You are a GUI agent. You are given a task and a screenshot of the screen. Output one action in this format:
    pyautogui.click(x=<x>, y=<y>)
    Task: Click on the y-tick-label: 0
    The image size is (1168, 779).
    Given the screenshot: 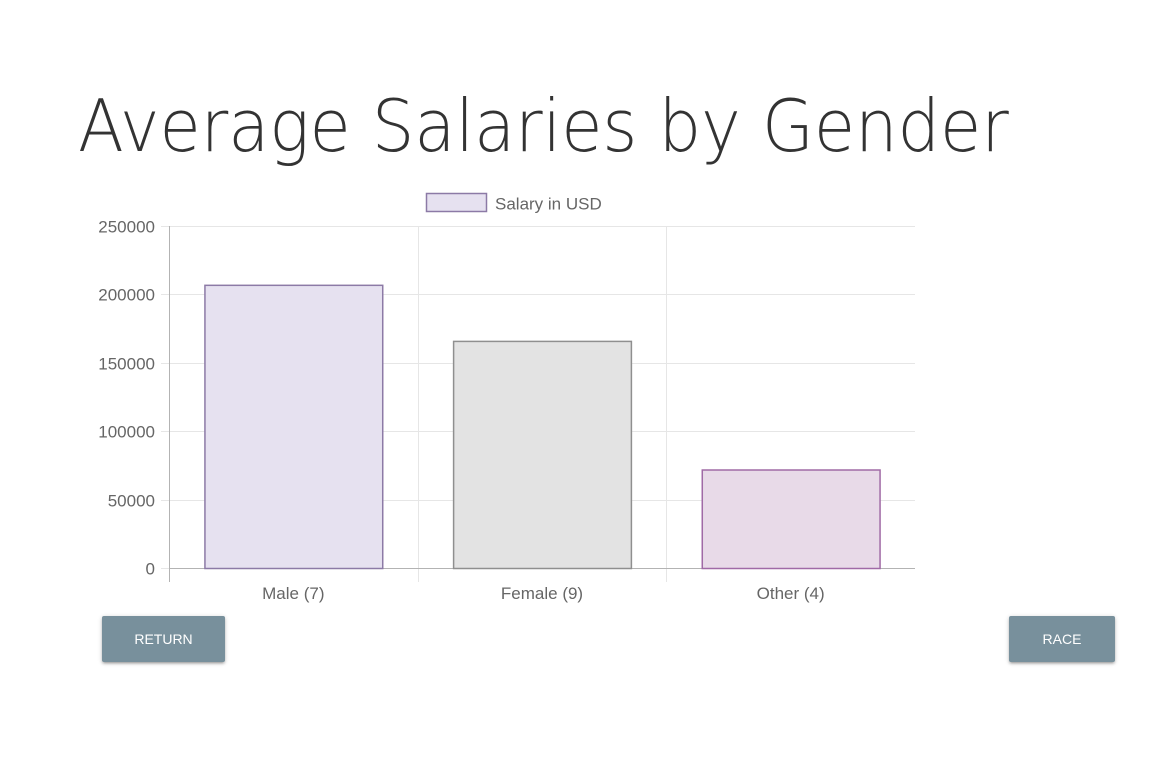 What is the action you would take?
    pyautogui.click(x=150, y=569)
    